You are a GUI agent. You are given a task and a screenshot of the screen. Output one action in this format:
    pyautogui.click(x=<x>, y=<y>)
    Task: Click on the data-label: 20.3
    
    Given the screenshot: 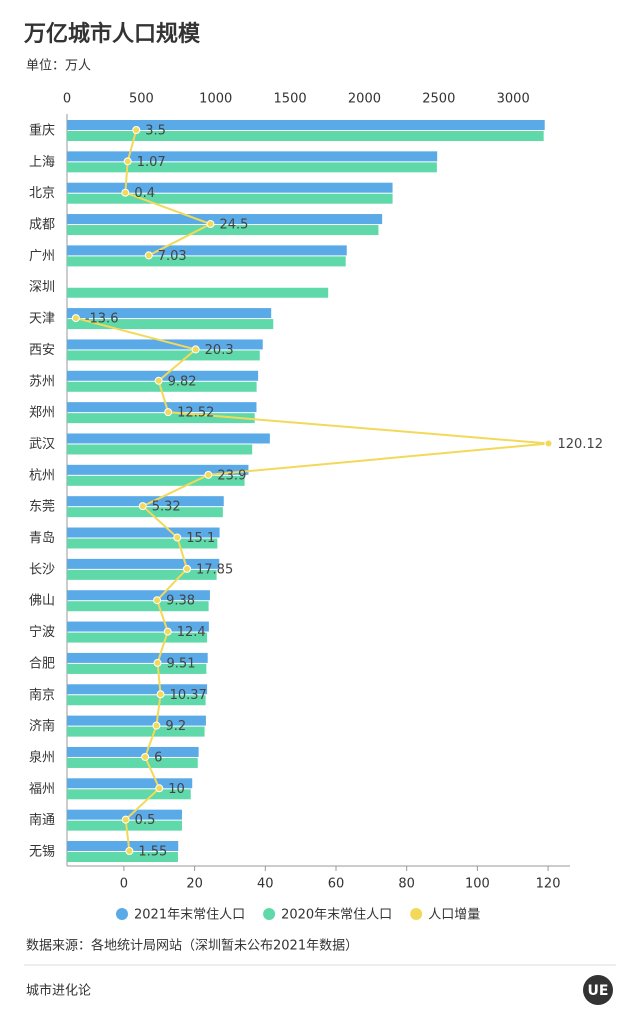 What is the action you would take?
    pyautogui.click(x=219, y=350)
    